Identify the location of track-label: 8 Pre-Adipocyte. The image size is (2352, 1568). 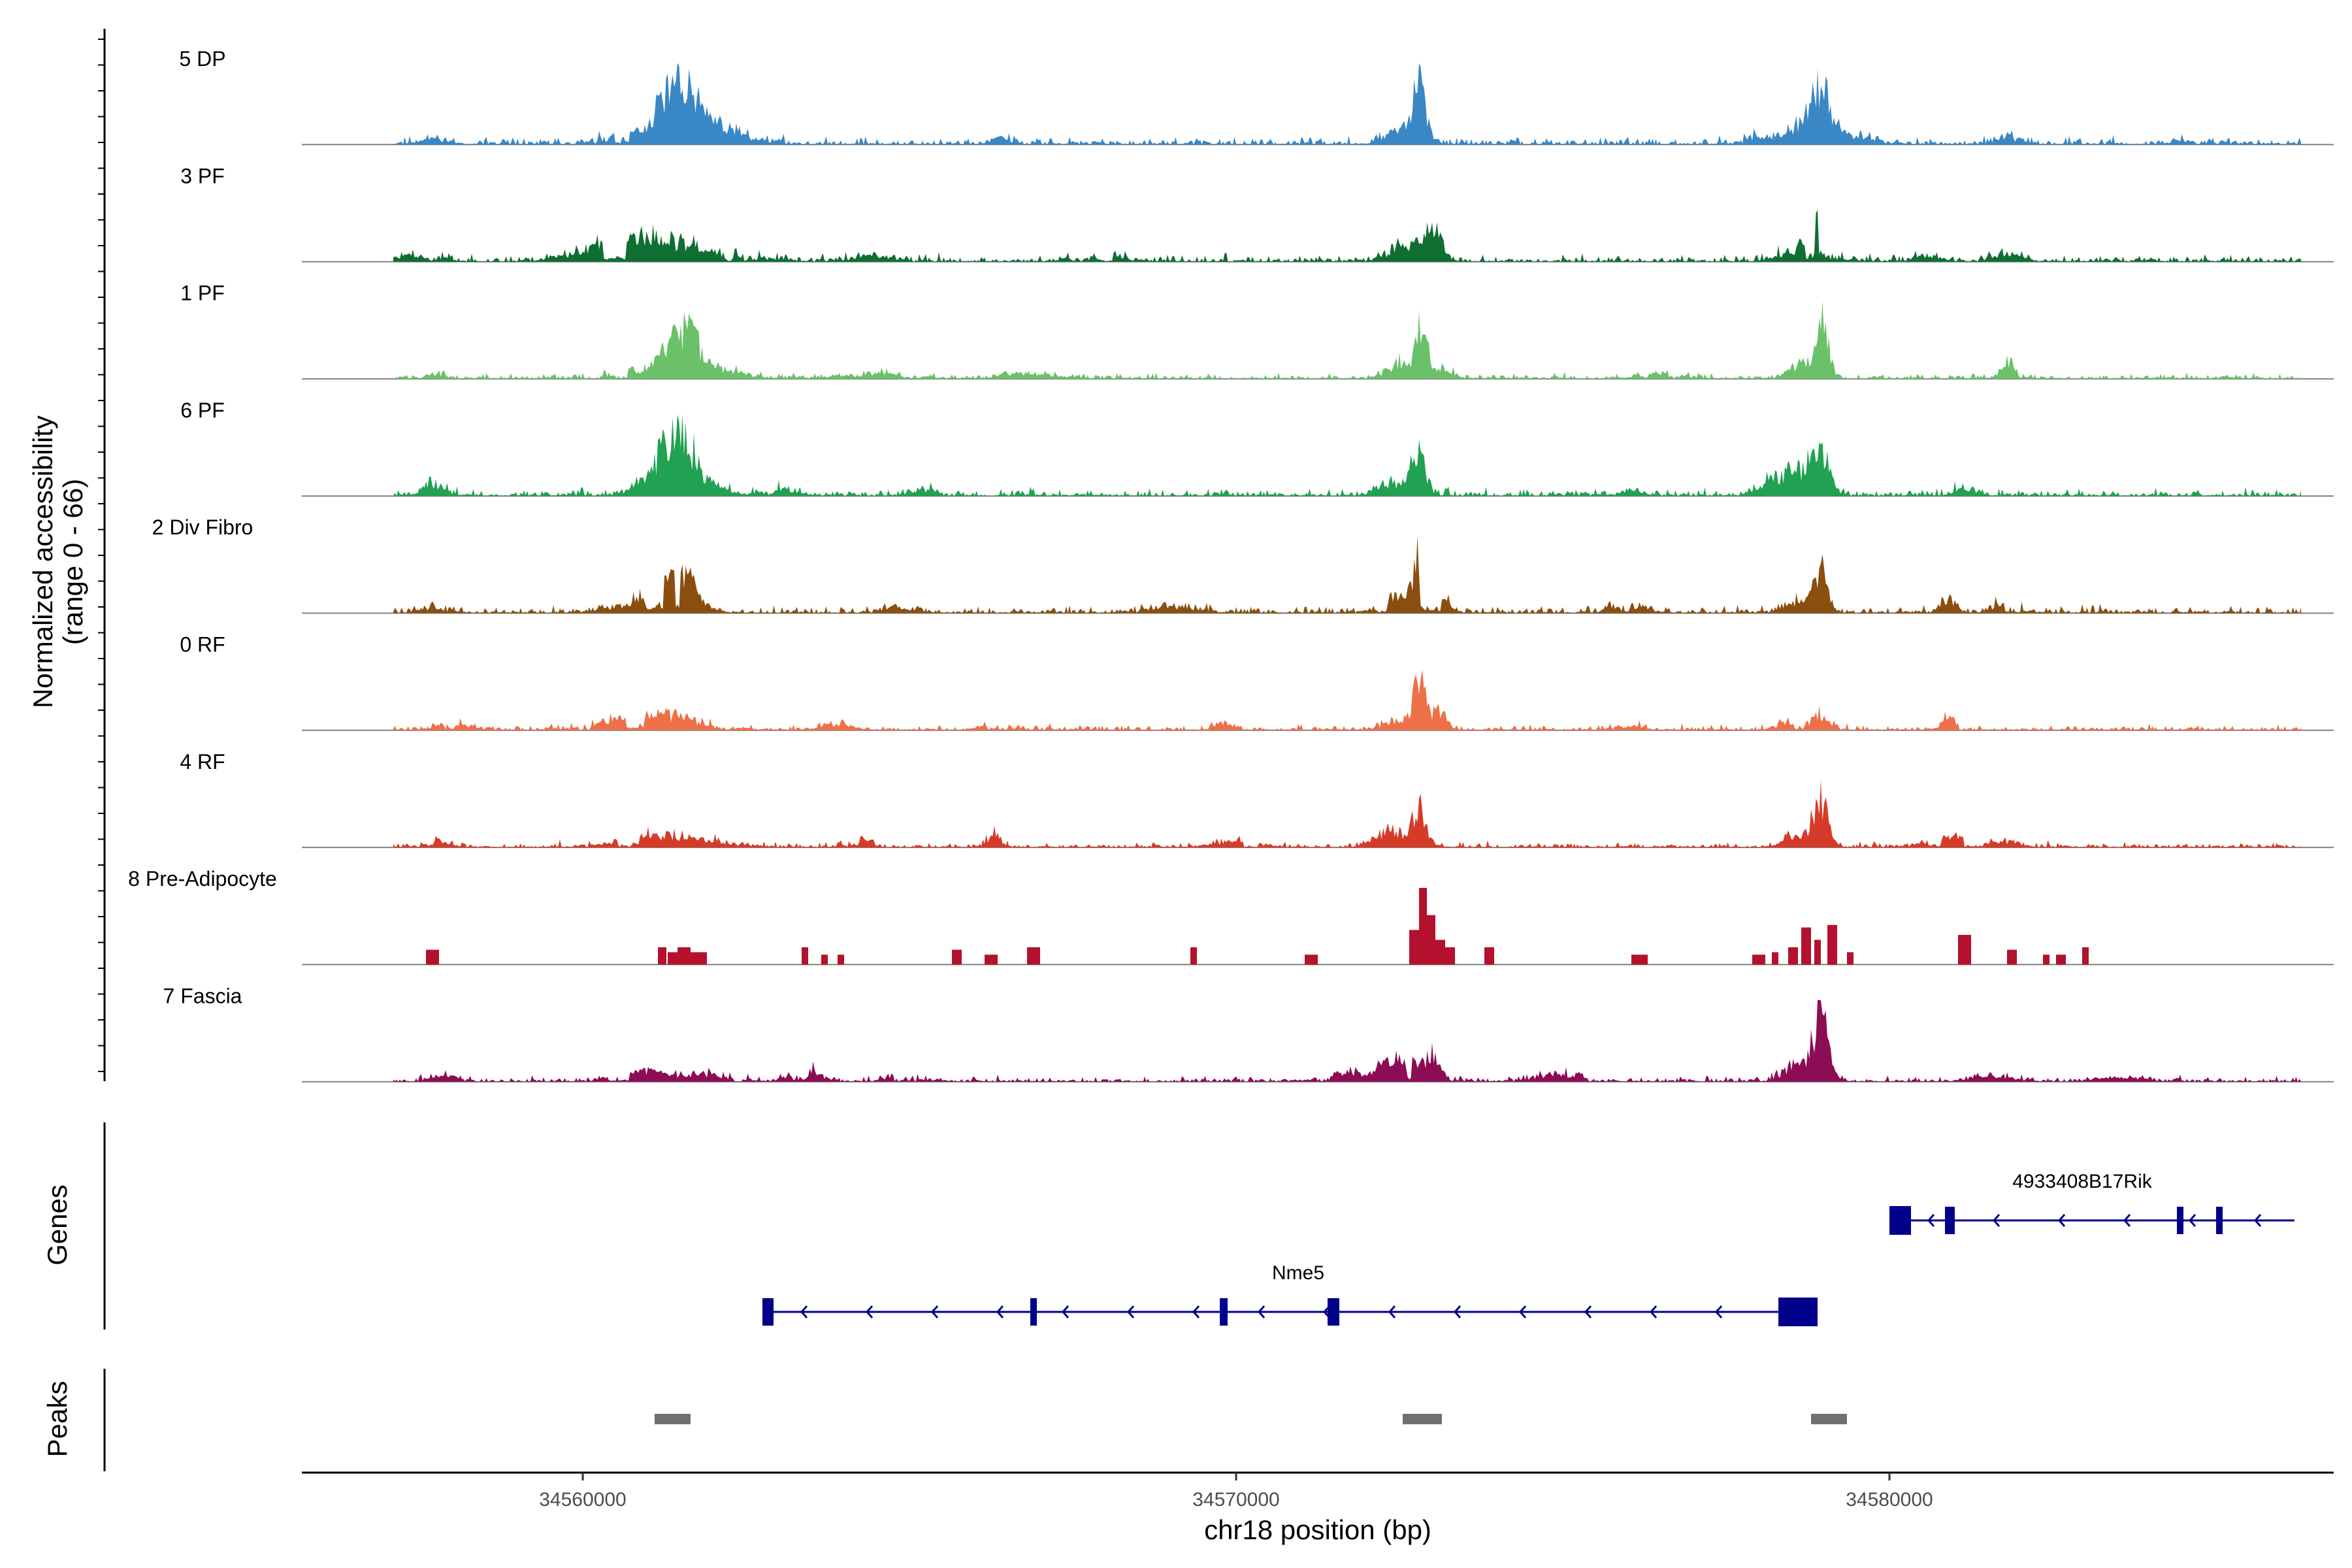
(202, 878).